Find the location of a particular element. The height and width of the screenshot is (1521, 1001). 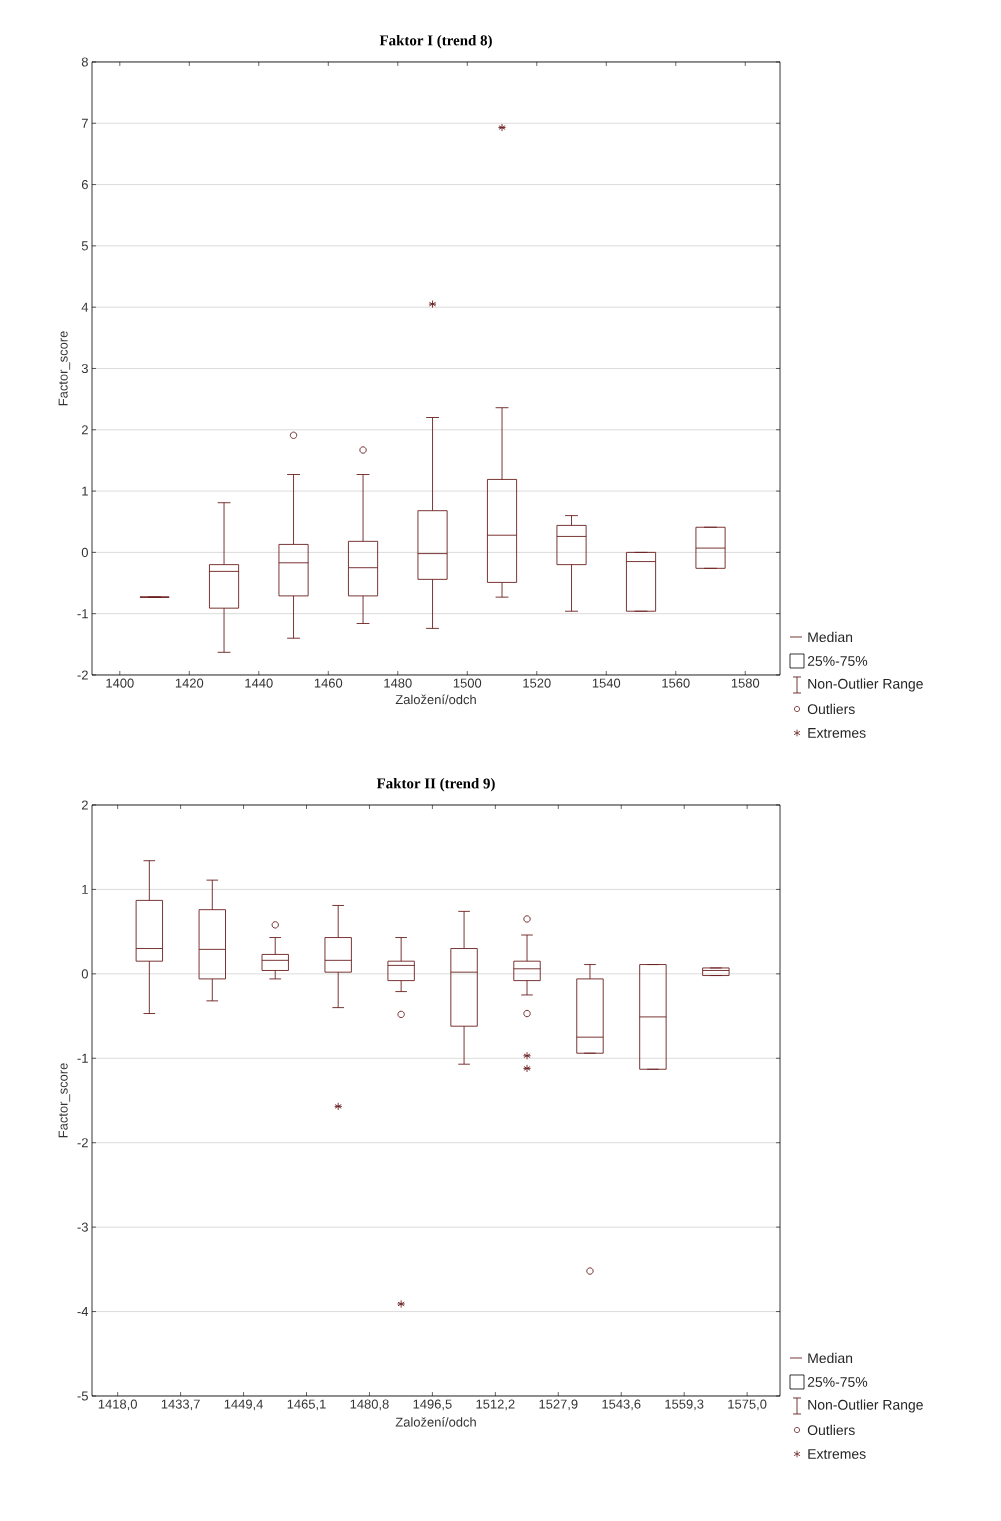

x-tick-label: 1512,2 is located at coordinates (495, 1405).